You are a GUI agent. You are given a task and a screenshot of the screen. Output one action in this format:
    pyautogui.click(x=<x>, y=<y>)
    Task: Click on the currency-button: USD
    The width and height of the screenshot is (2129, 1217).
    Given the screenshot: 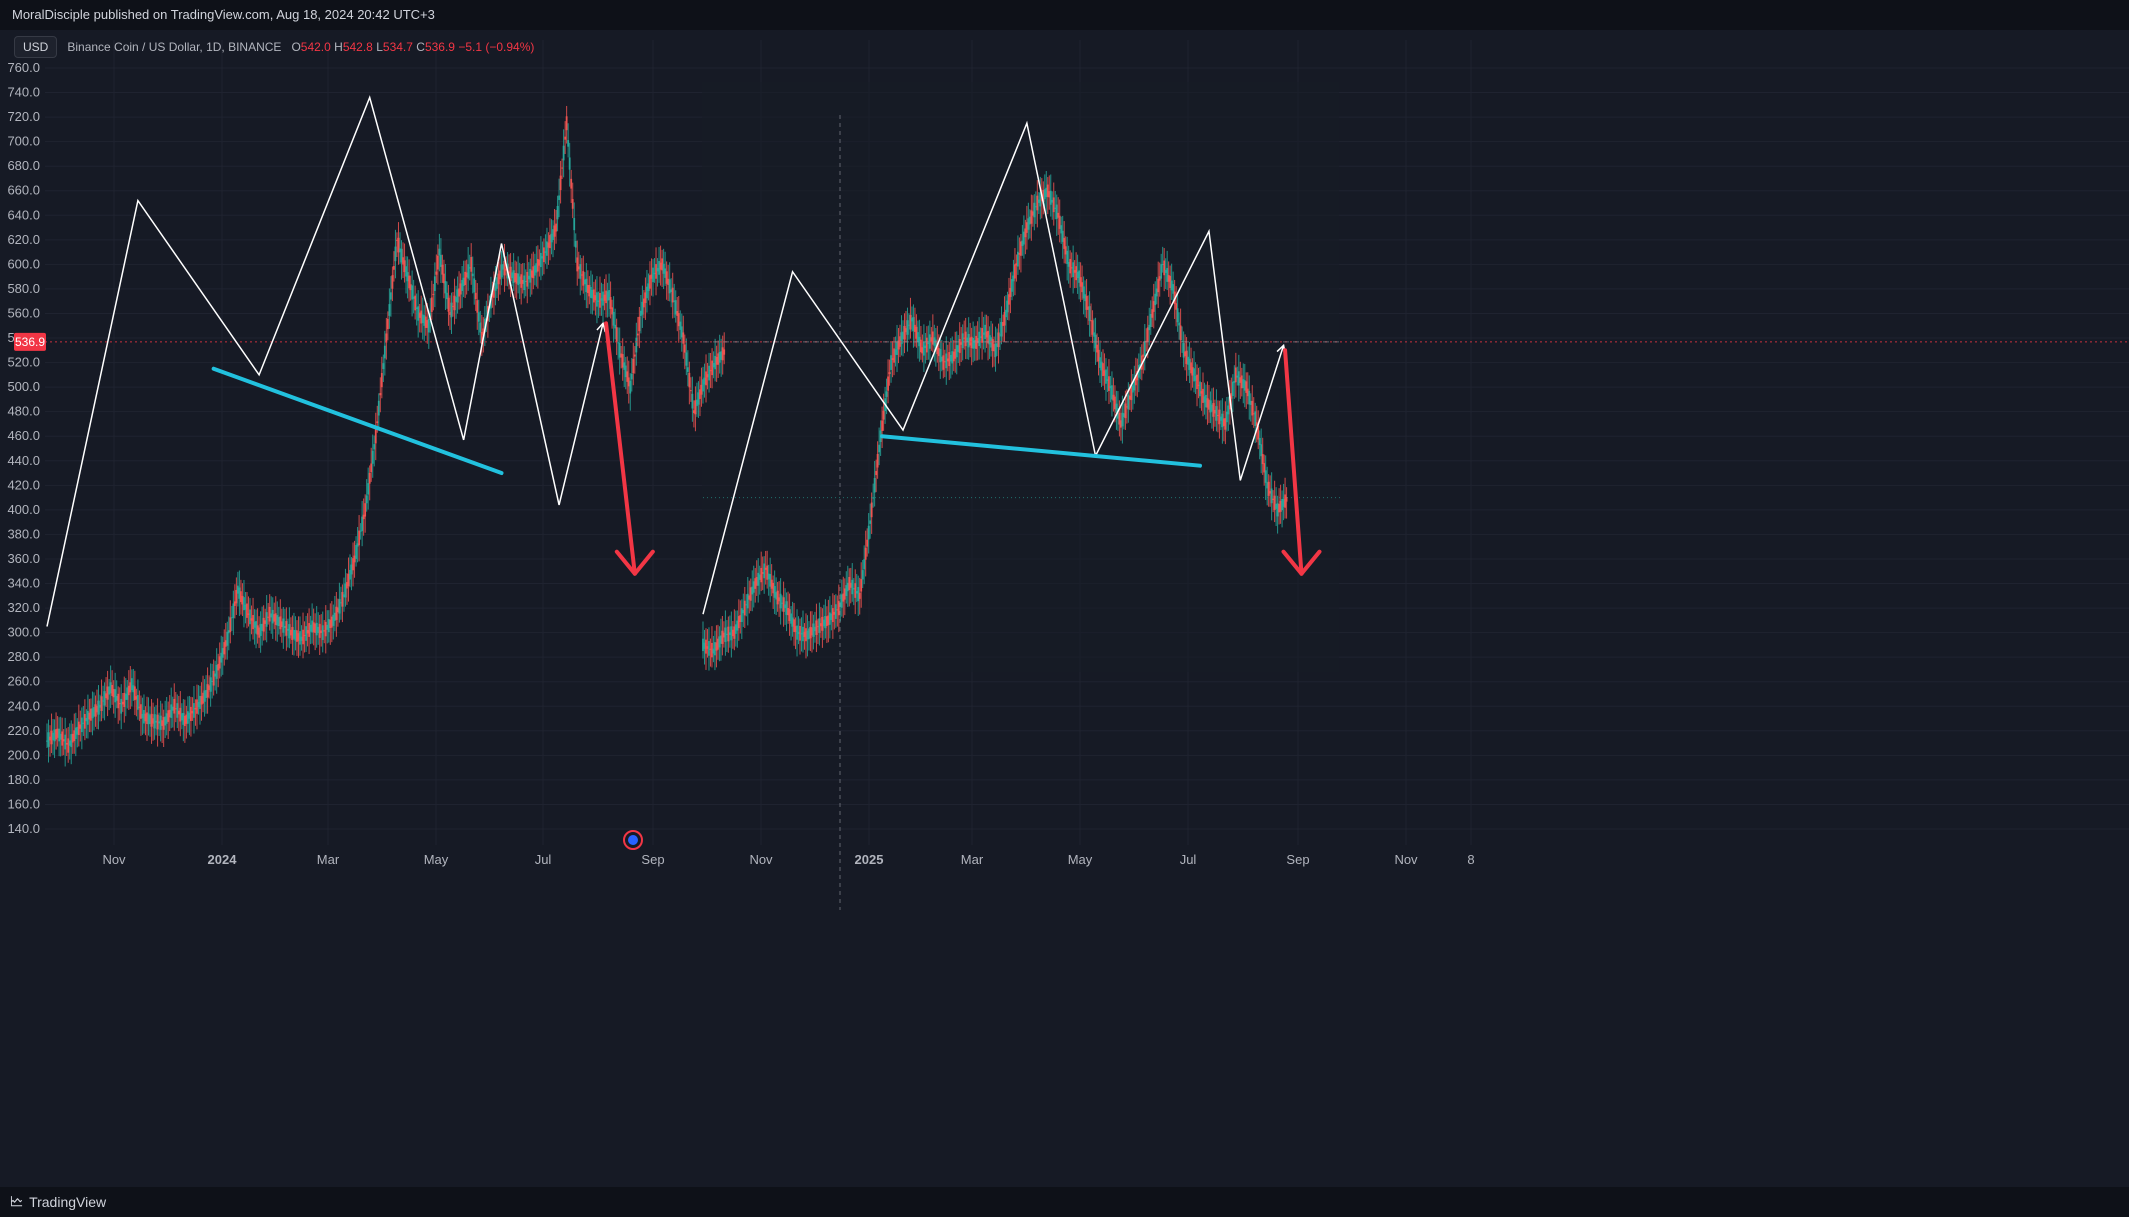 What is the action you would take?
    pyautogui.click(x=36, y=47)
    